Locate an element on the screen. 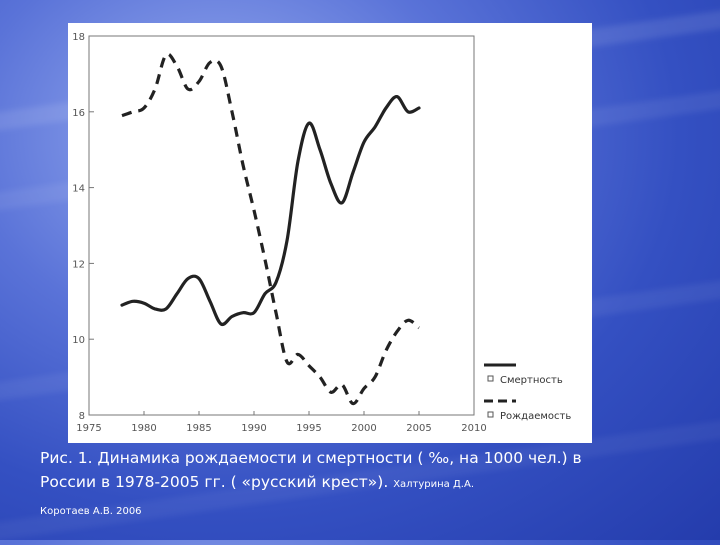  x-tick-label: 1995 is located at coordinates (308, 428).